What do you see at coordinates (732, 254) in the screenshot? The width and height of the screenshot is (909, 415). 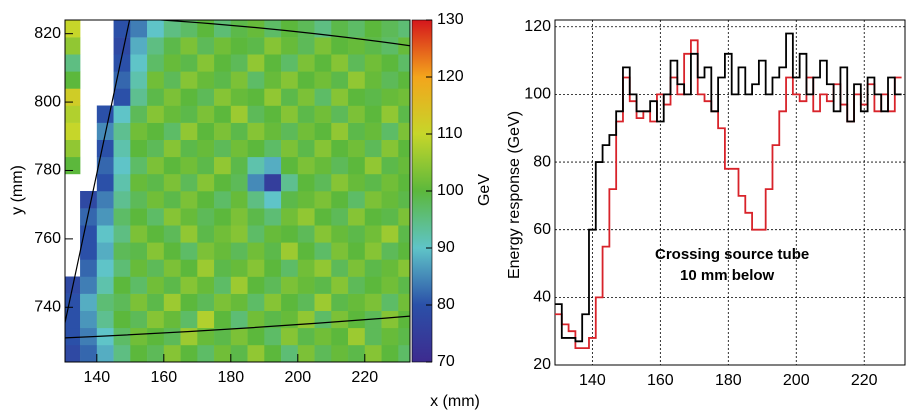 I see `legend-entry: Crossing source tube` at bounding box center [732, 254].